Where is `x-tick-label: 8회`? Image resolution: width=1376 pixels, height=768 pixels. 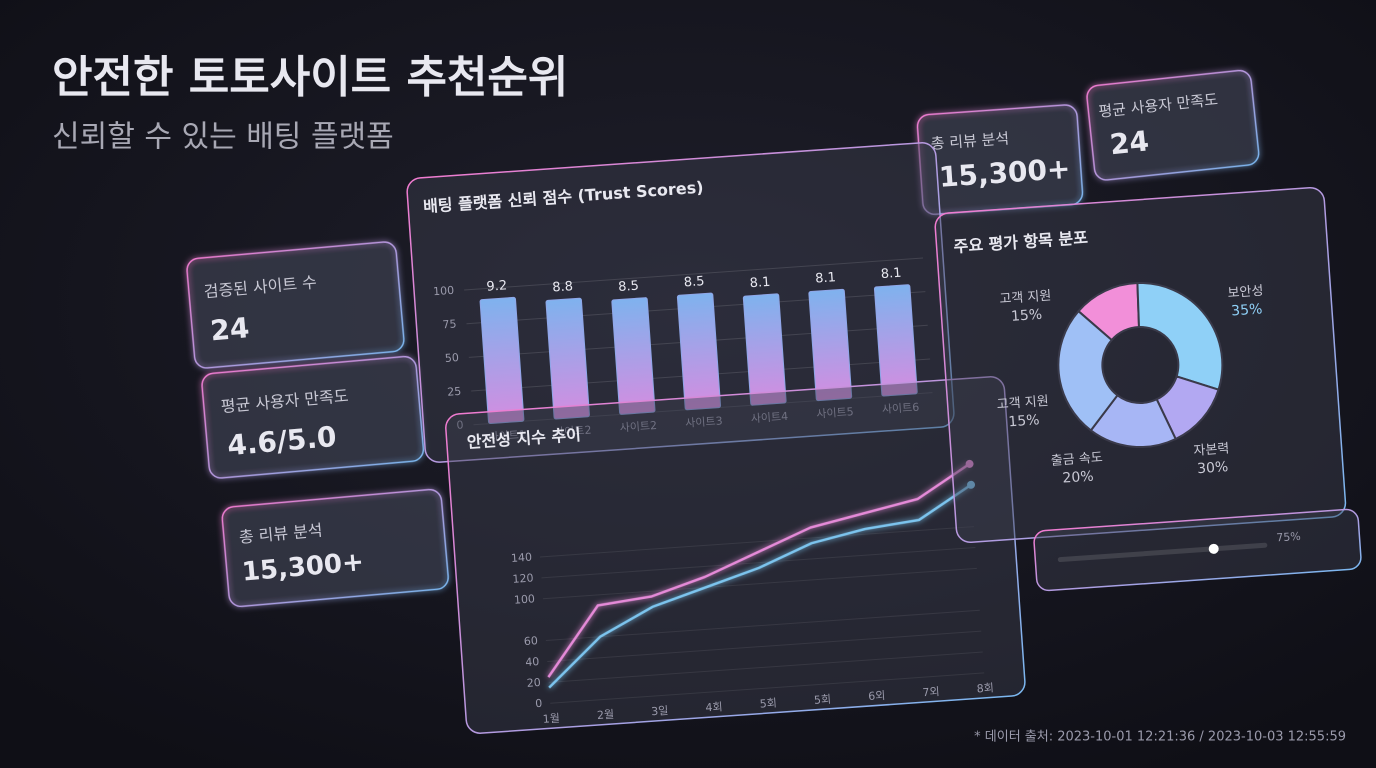
x-tick-label: 8회 is located at coordinates (985, 688).